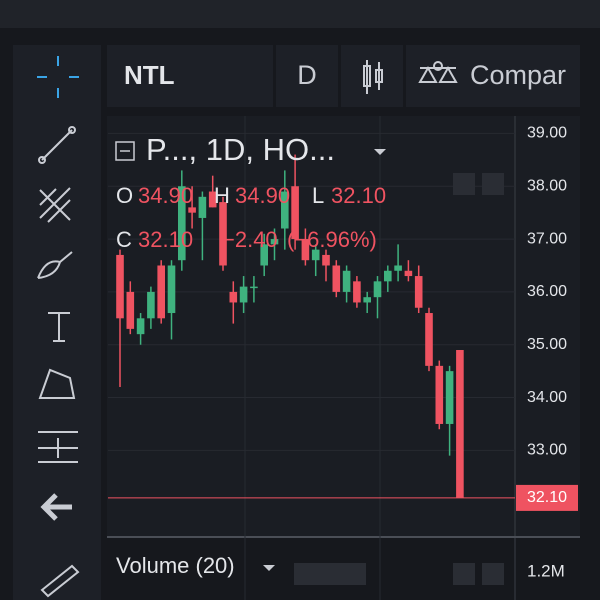 The image size is (600, 600). Describe the element at coordinates (190, 76) in the screenshot. I see `symbol-button` at that location.